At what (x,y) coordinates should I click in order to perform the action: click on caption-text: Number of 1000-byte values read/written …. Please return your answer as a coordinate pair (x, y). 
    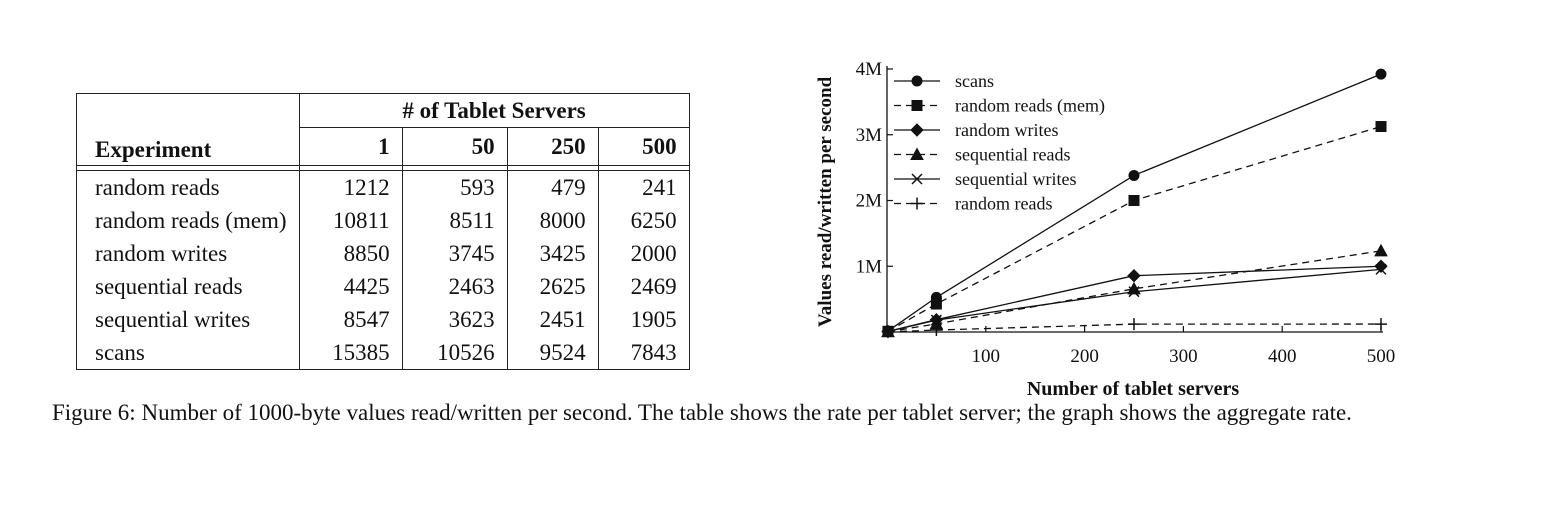
    Looking at the image, I should click on (746, 412).